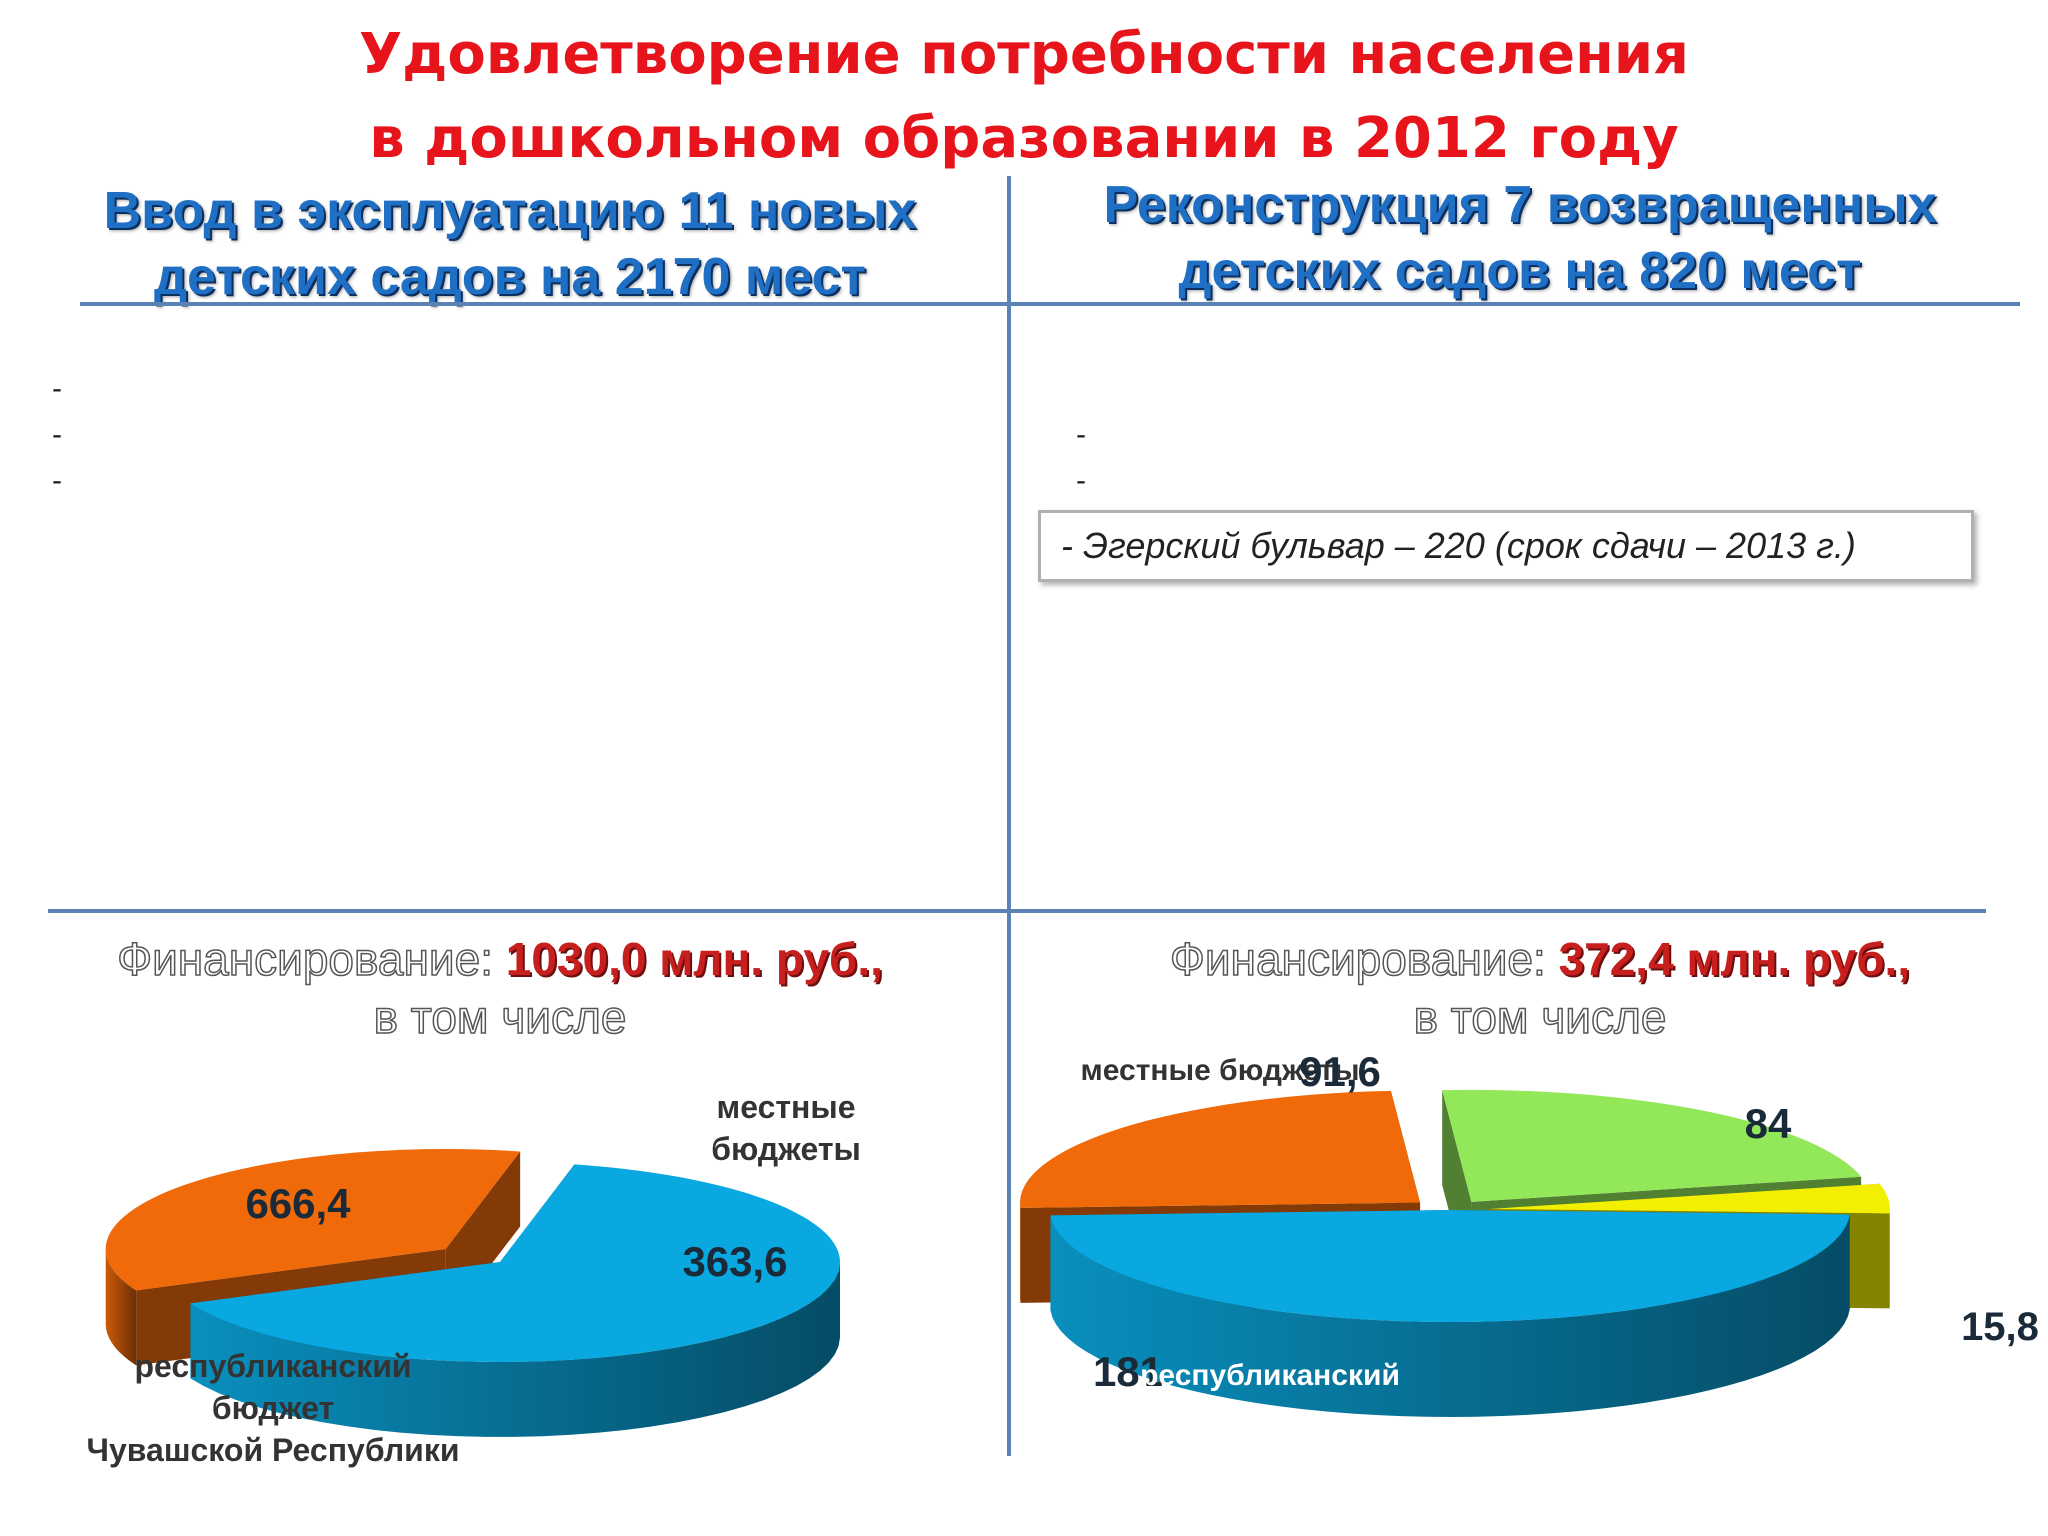 The width and height of the screenshot is (2048, 1536). Describe the element at coordinates (1024, 138) in the screenshot. I see `slide-title-line-2: в дошкольном образовании в 2012 году` at that location.